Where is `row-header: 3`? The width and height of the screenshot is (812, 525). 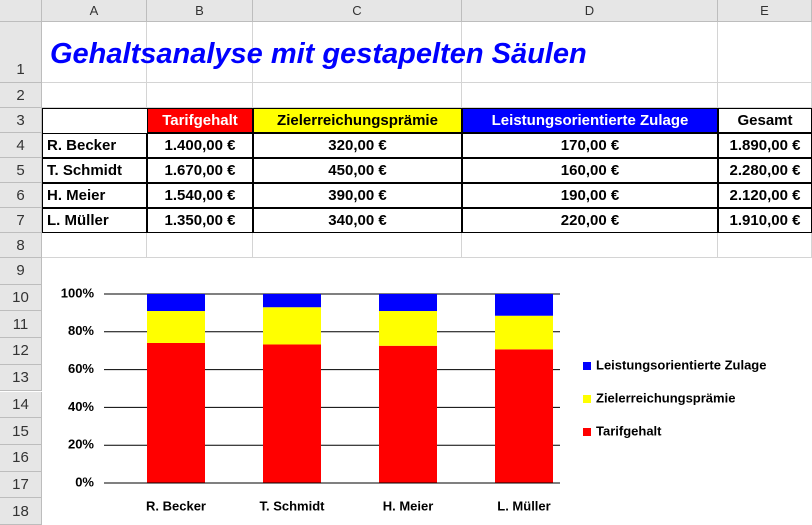 row-header: 3 is located at coordinates (21, 120).